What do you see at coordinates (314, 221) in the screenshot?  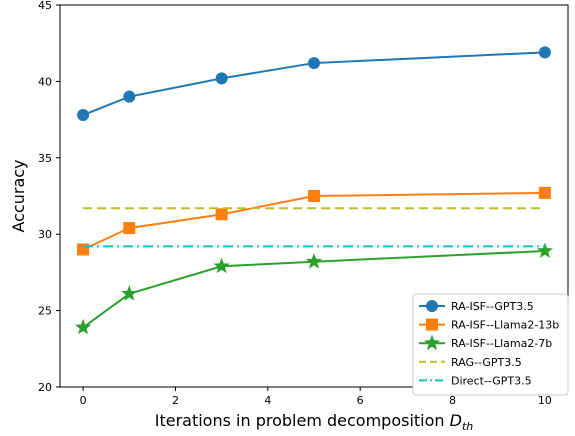 I see `series-ra-isf-llama2-13b` at bounding box center [314, 221].